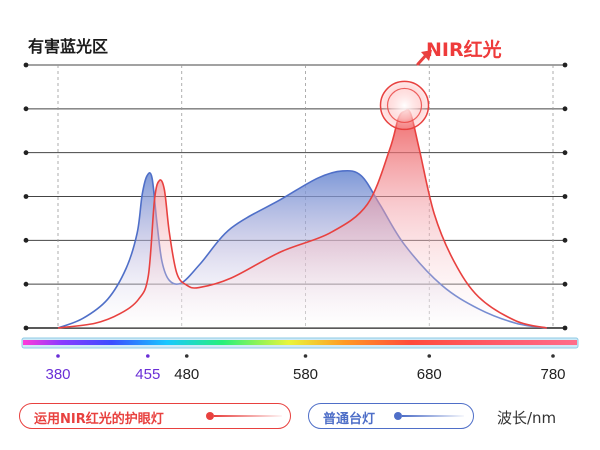 The image size is (600, 450). Describe the element at coordinates (68, 46) in the screenshot. I see `chart-title: 有害蓝光区` at that location.